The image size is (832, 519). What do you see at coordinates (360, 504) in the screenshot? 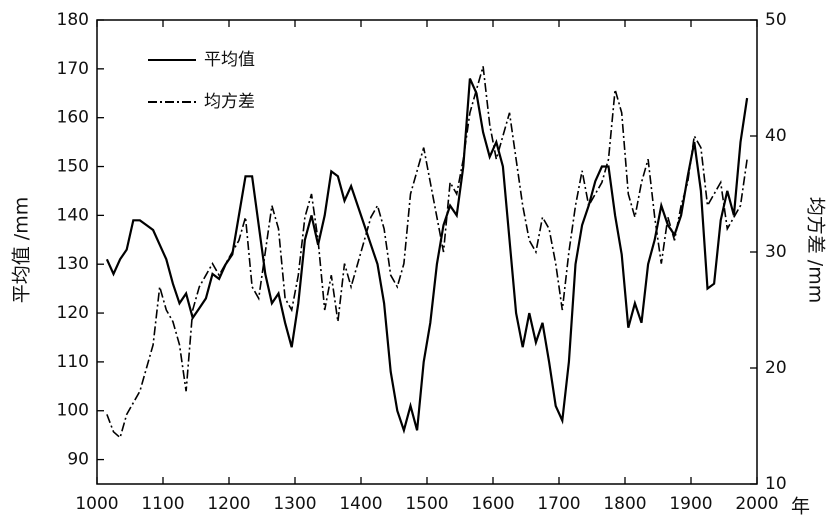
I see `x-tick-label: 1400` at bounding box center [360, 504].